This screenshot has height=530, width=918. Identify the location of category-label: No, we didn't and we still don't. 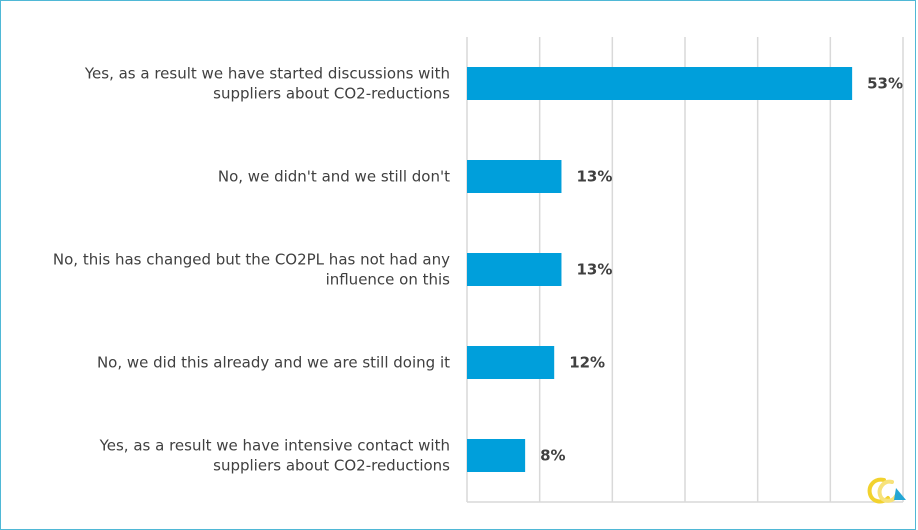
(334, 177).